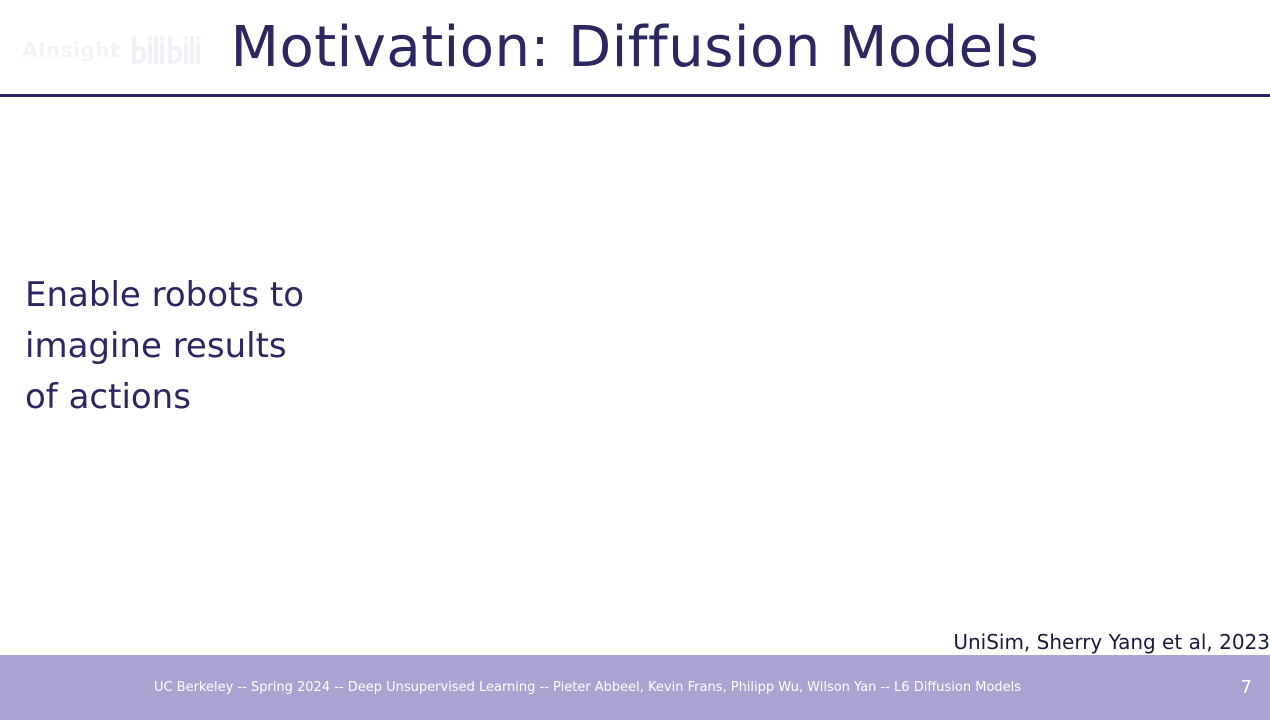  Describe the element at coordinates (156, 346) in the screenshot. I see `body-line: imagine results` at that location.